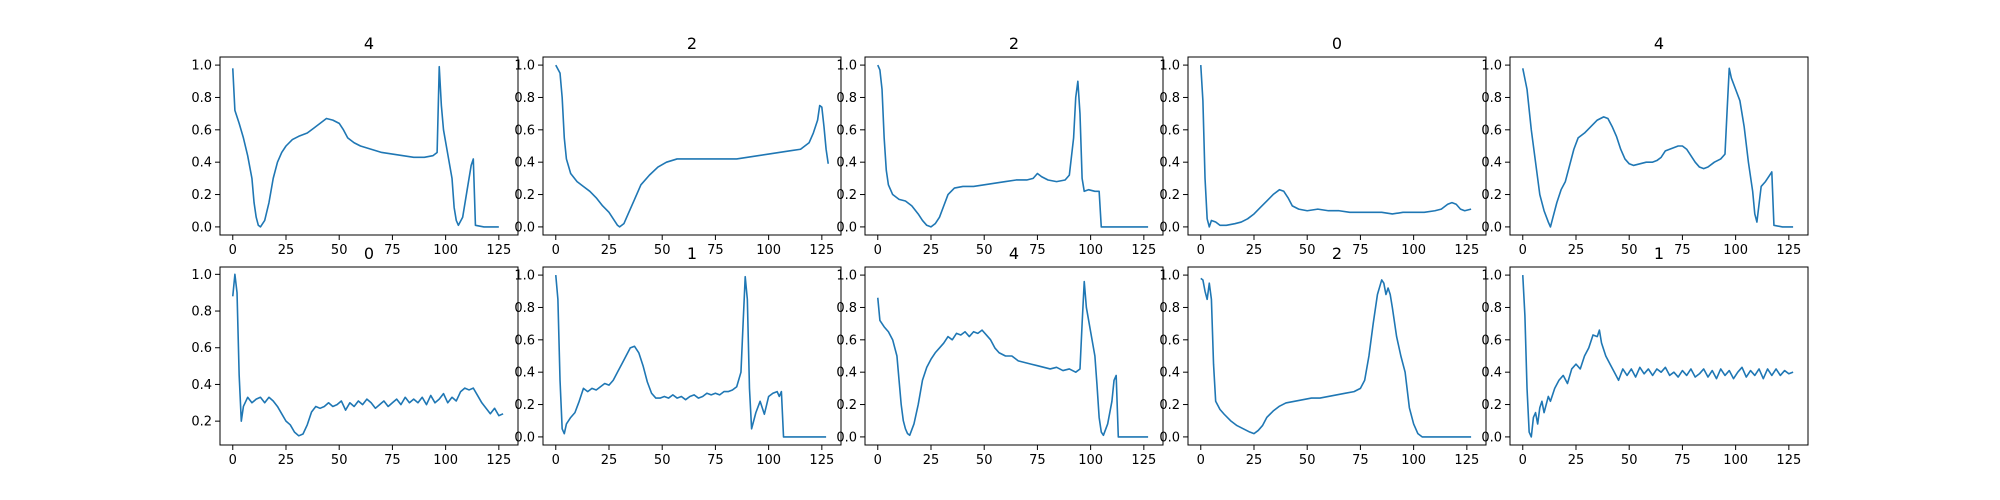  Describe the element at coordinates (678, 356) in the screenshot. I see `chart-panel-7: 1 0 25 50 75 100 125 0.0 0.2 0.4 0.6 0.8 1.0` at that location.